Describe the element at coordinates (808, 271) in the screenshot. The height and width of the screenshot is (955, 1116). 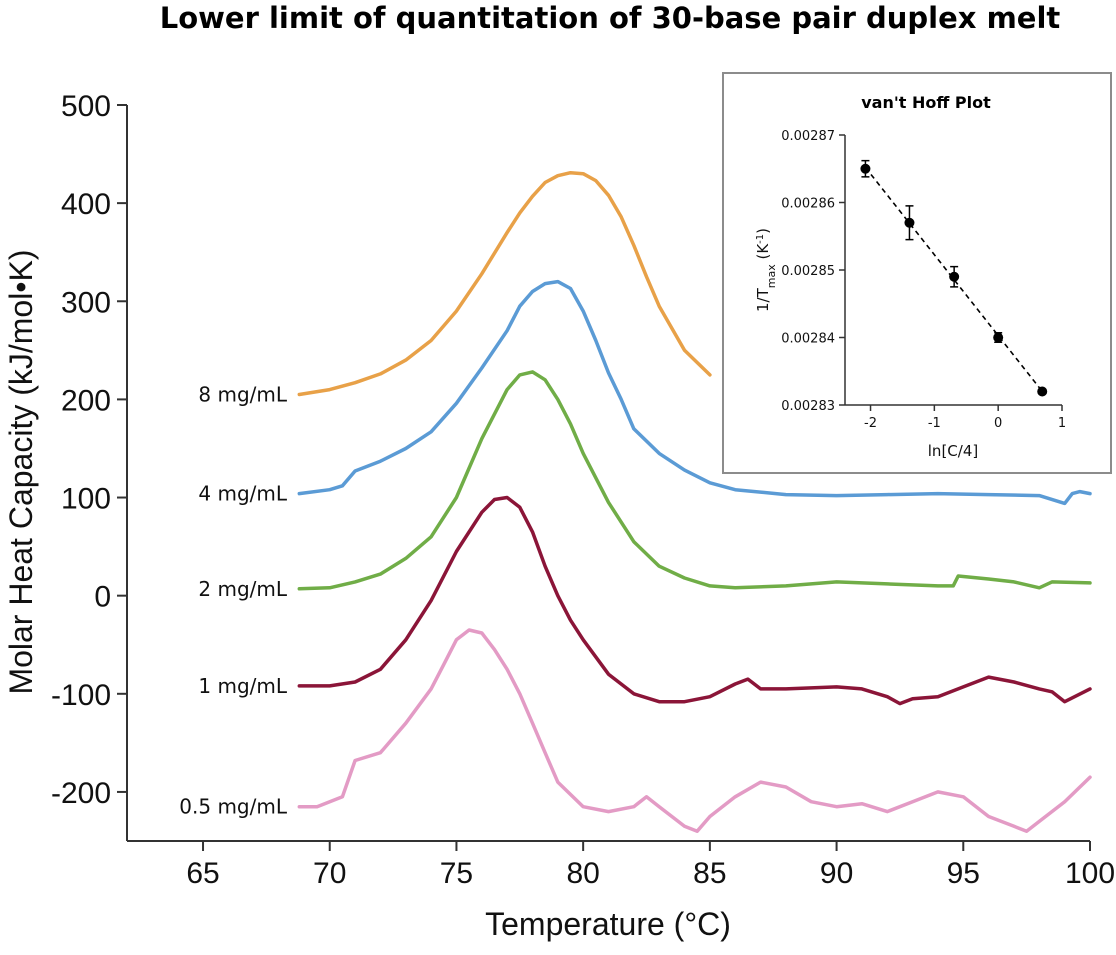
I see `inset-y-tick-label: 0.00285` at that location.